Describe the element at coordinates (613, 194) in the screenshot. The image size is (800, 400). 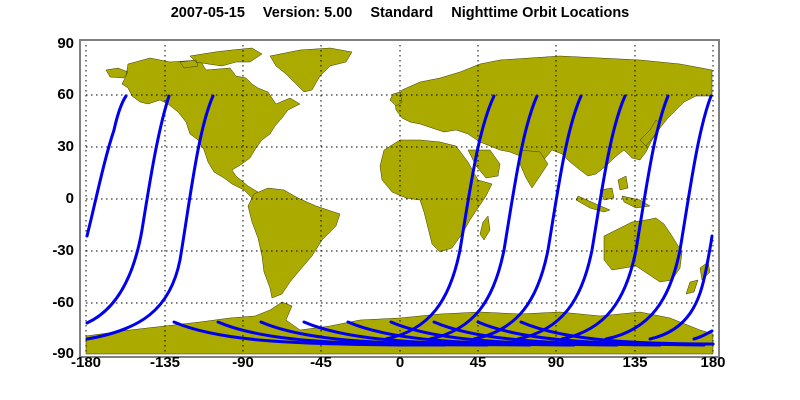
I see `indonesia` at that location.